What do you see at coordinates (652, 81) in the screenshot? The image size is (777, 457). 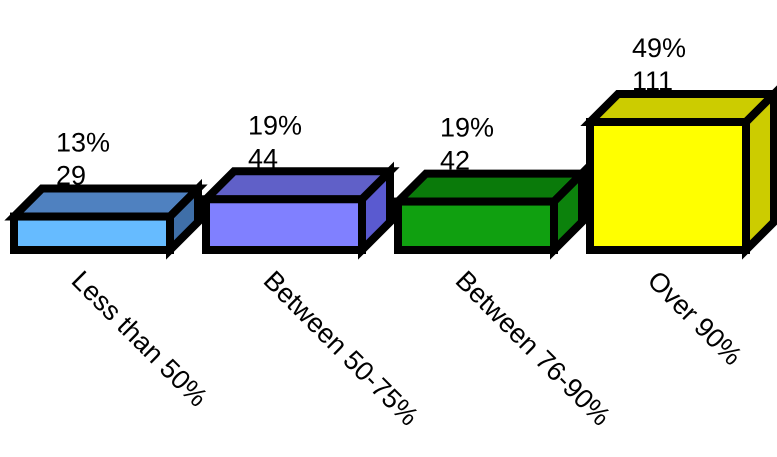 I see `count-label: 111` at bounding box center [652, 81].